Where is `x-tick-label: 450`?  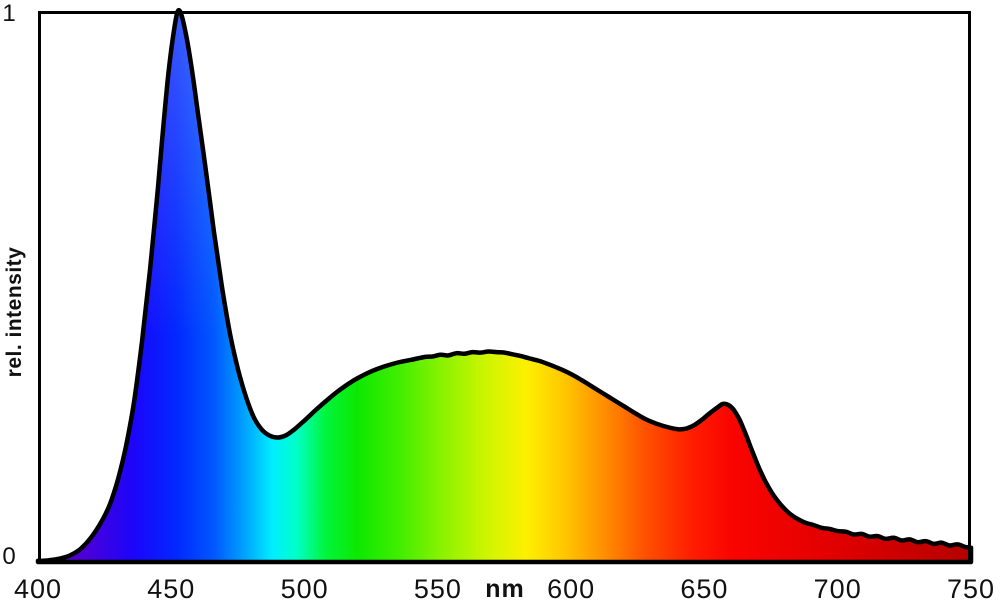
x-tick-label: 450 is located at coordinates (171, 589).